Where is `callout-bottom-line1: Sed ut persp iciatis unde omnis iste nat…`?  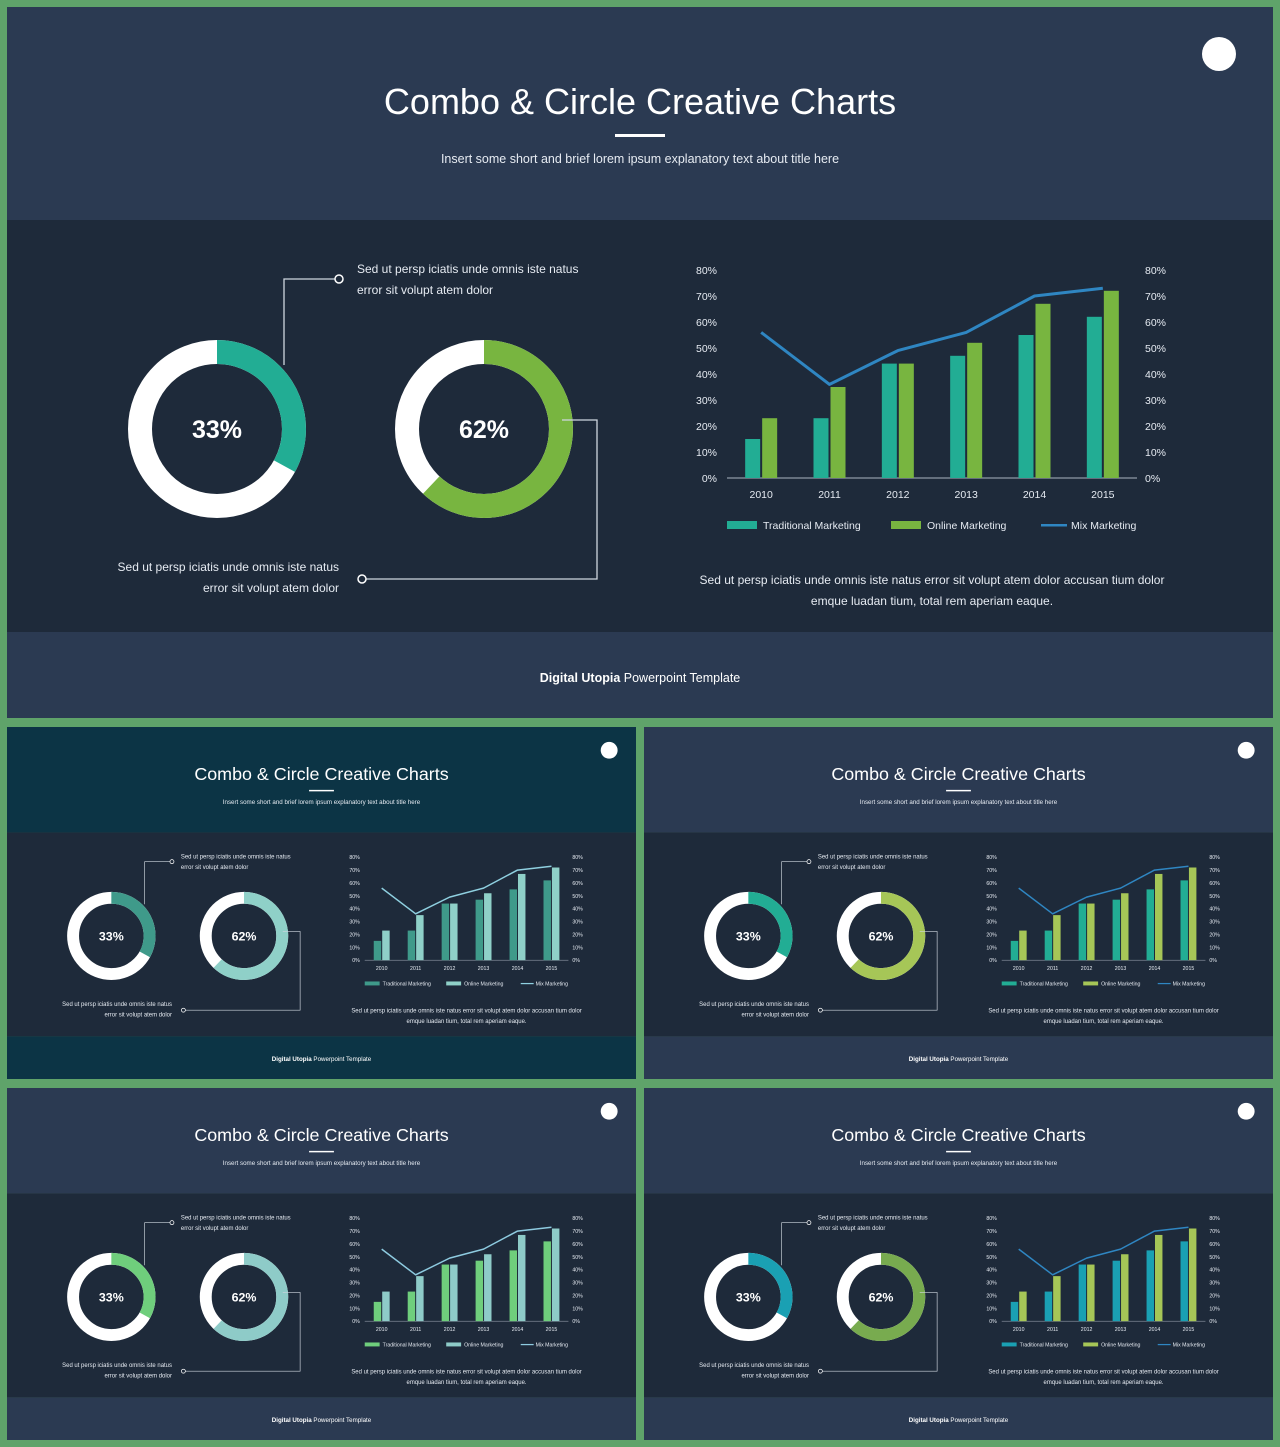
callout-bottom-line1: Sed ut persp iciatis unde omnis iste nat… is located at coordinates (117, 1005).